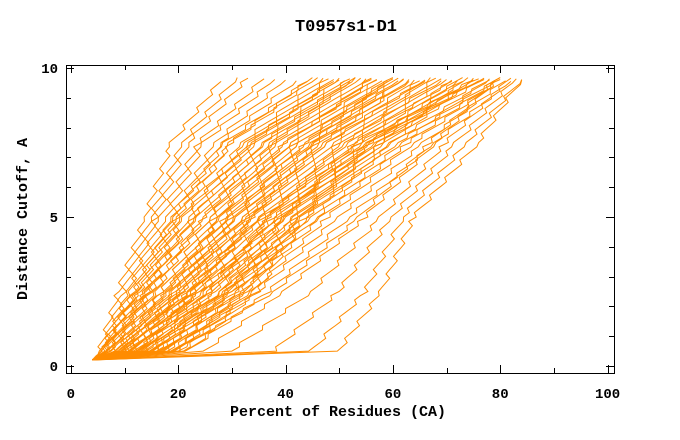  Describe the element at coordinates (338, 412) in the screenshot. I see `x-axis-label: Percent of Residues (CA)` at that location.